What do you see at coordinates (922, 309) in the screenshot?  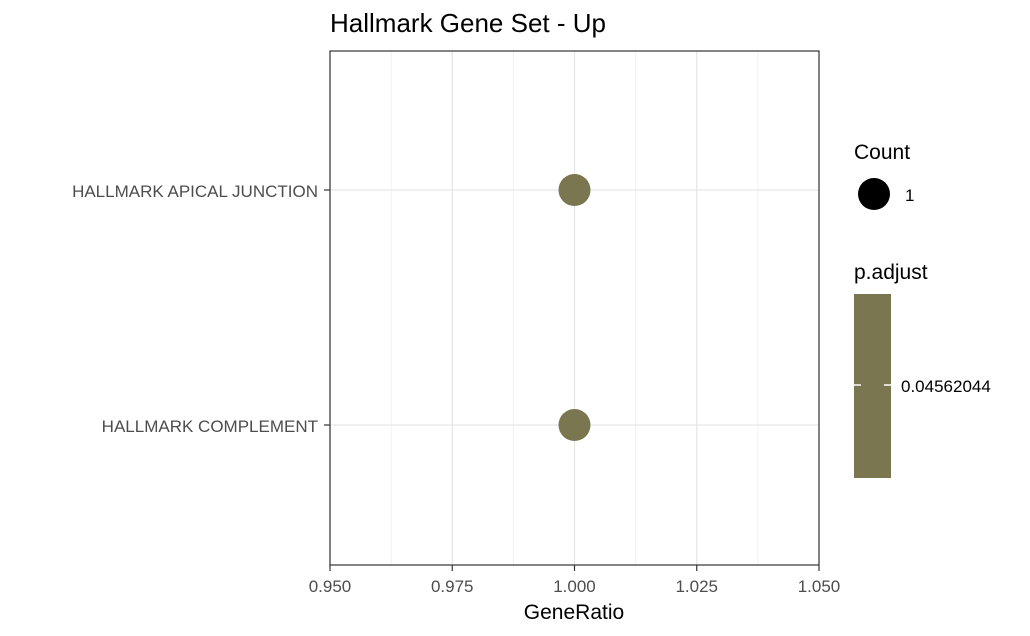 I see `legend: Count 1 p.adjust 0.04562044` at bounding box center [922, 309].